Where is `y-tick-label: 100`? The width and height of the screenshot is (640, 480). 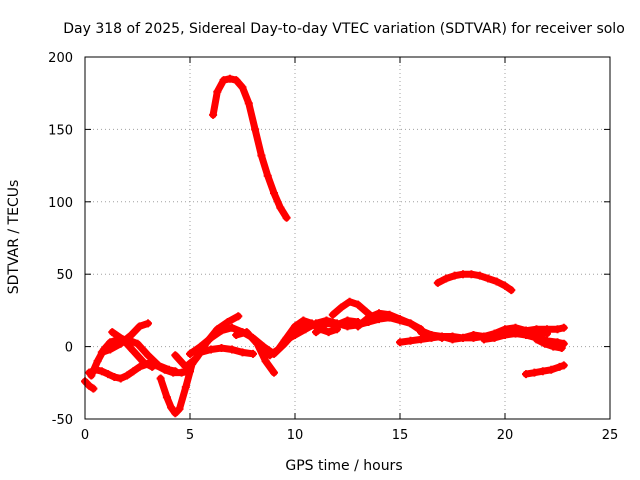 y-tick-label: 100 is located at coordinates (60, 203).